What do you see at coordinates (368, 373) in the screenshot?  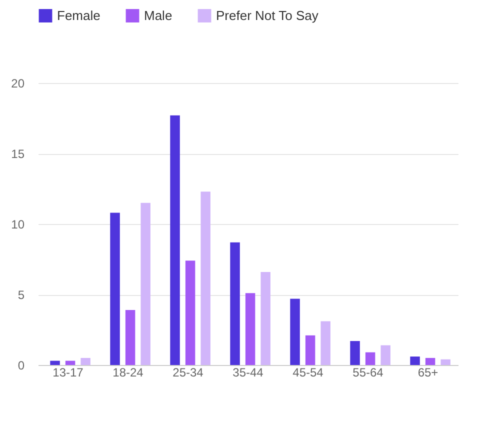 I see `x-tick-label: 55-64` at bounding box center [368, 373].